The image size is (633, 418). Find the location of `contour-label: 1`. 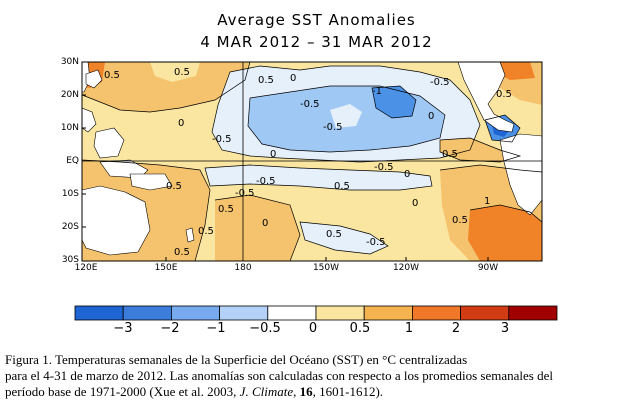

contour-label: 1 is located at coordinates (487, 201).